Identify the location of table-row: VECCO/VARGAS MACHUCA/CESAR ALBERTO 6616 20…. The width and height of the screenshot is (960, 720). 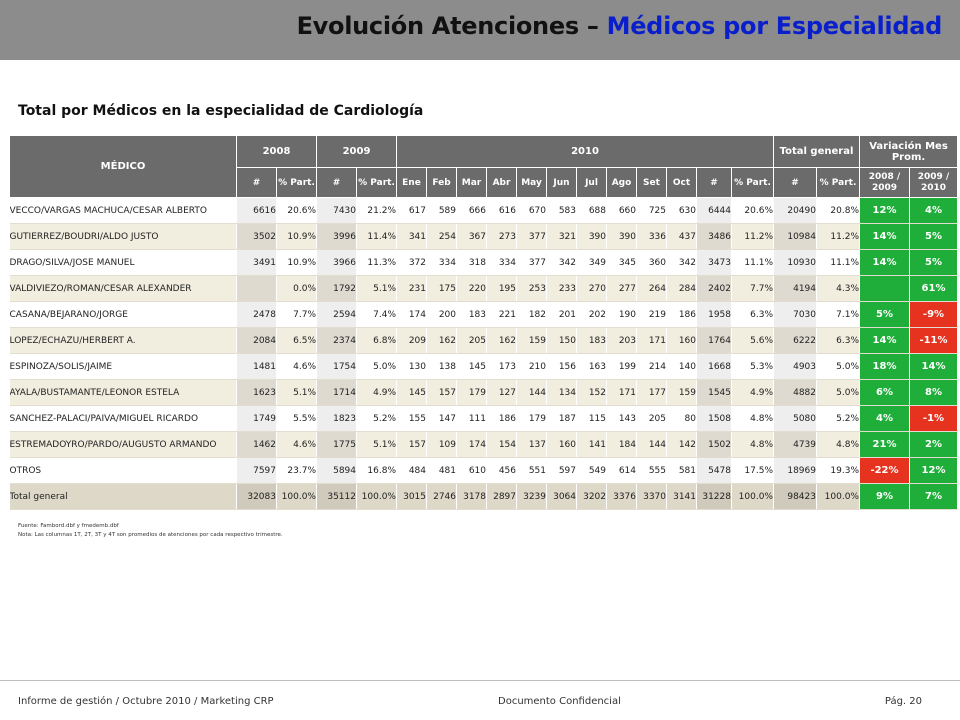
(483, 210).